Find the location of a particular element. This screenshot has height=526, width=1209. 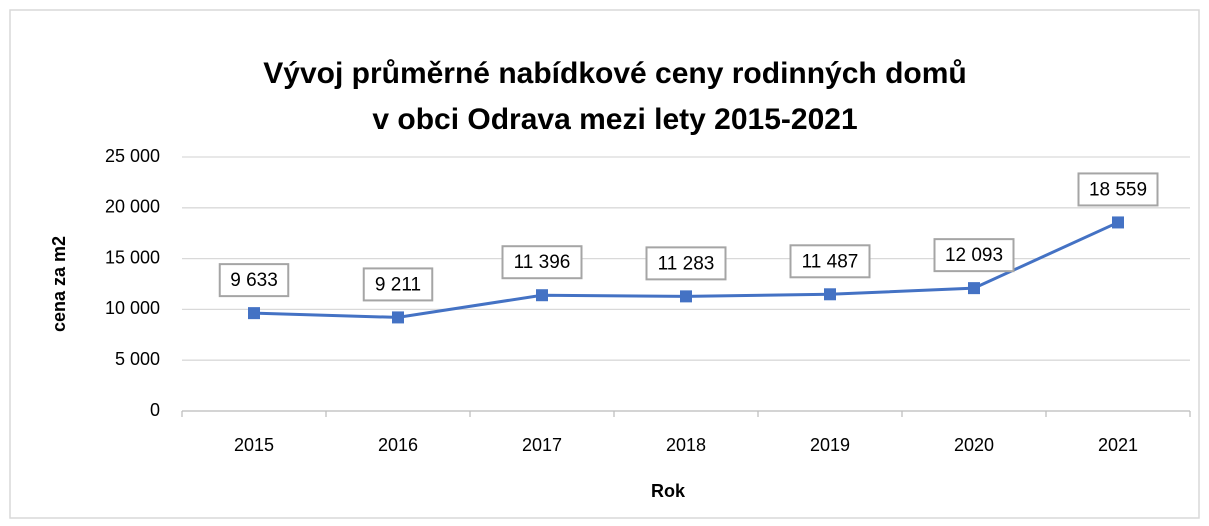

x-tick-label: 2015 is located at coordinates (254, 445).